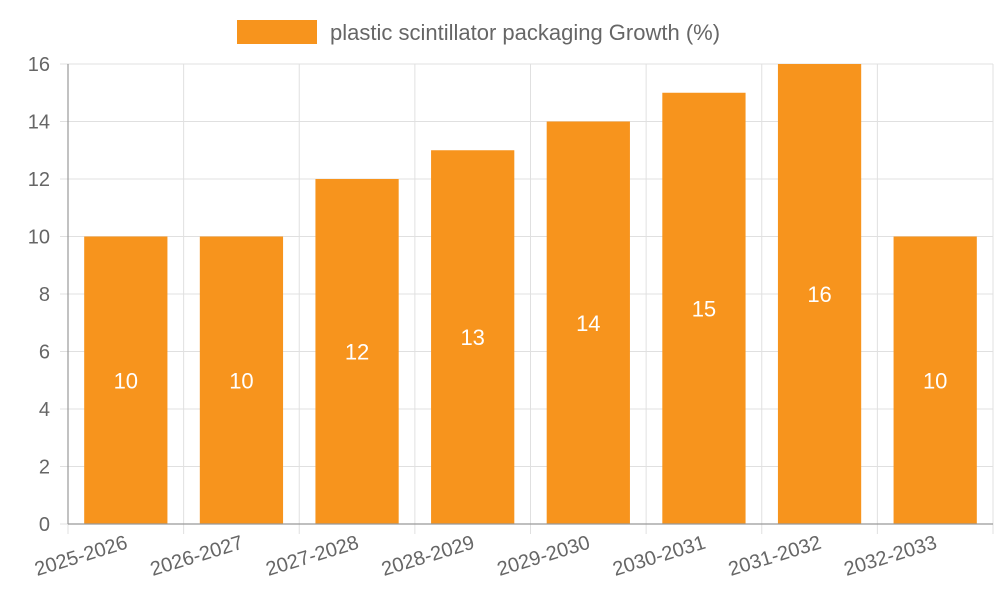  I want to click on bar-2026-2027, so click(241, 380).